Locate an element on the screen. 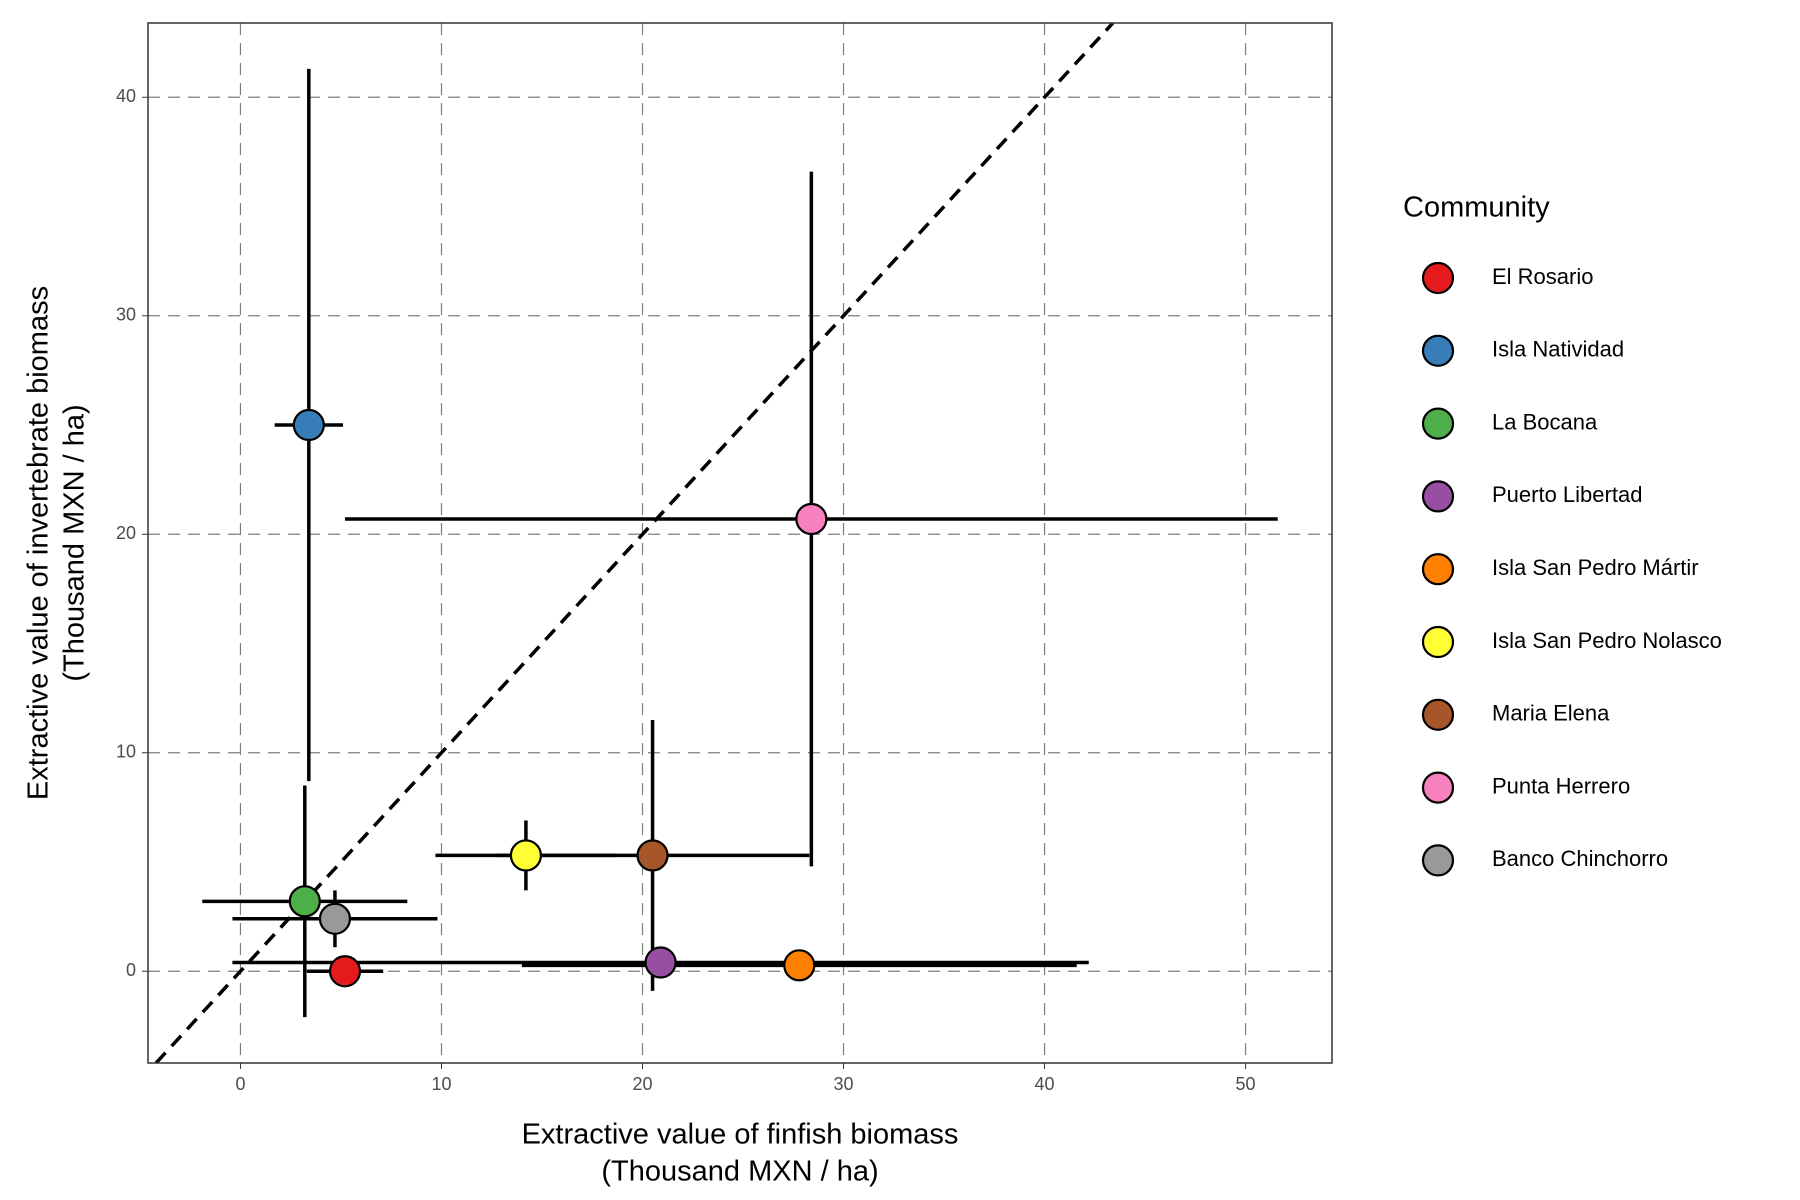  y-tick-label: 0 is located at coordinates (131, 970).